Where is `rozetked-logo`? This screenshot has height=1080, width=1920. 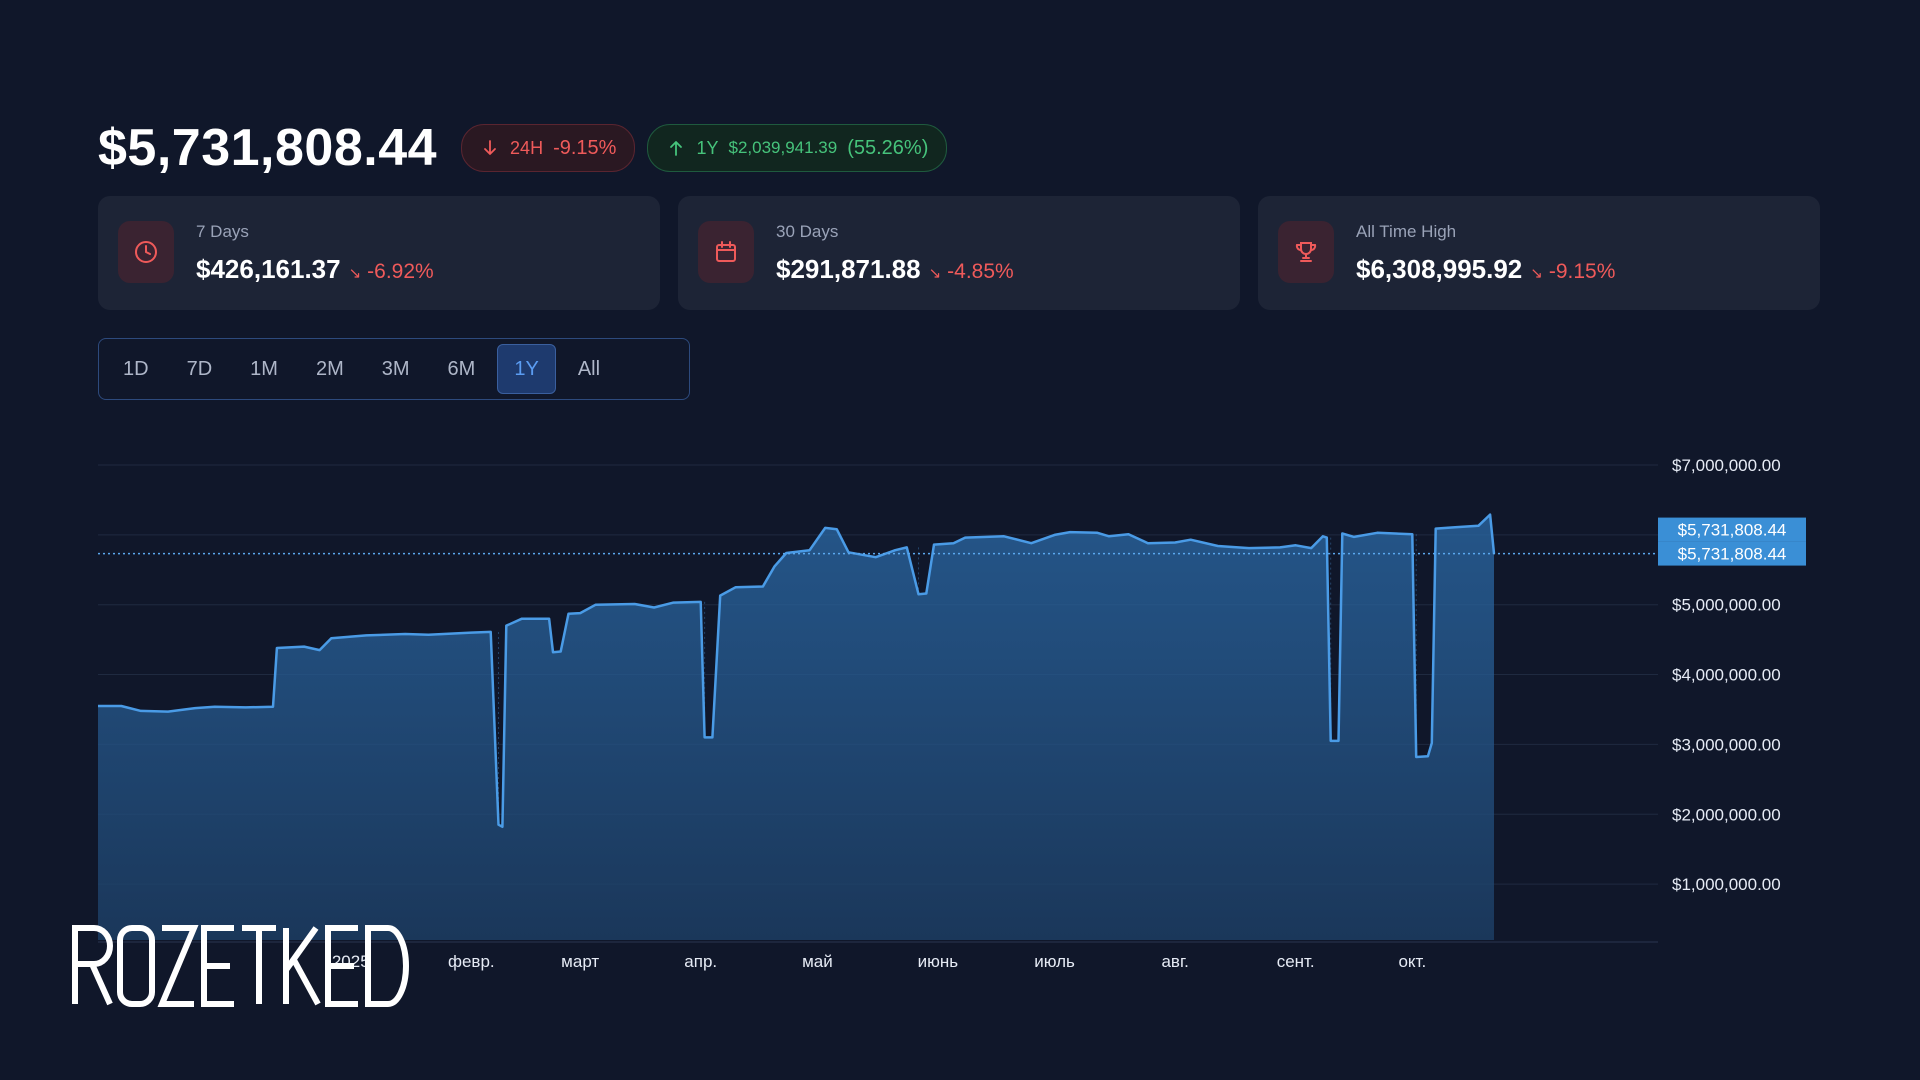 rozetked-logo is located at coordinates (250, 967).